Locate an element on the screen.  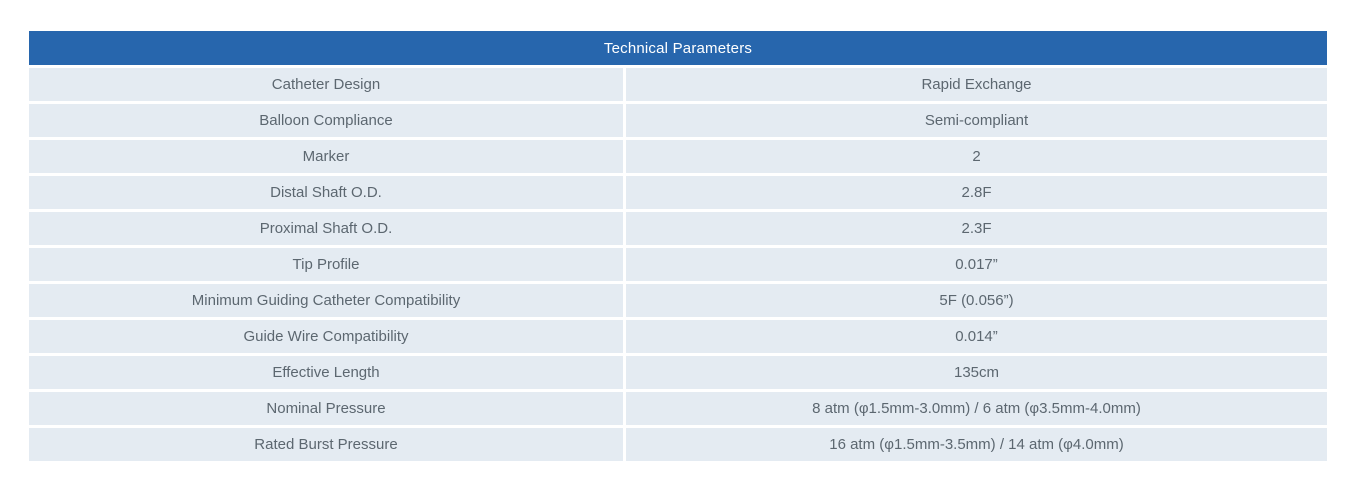
table-row: Marker 2 is located at coordinates (678, 156).